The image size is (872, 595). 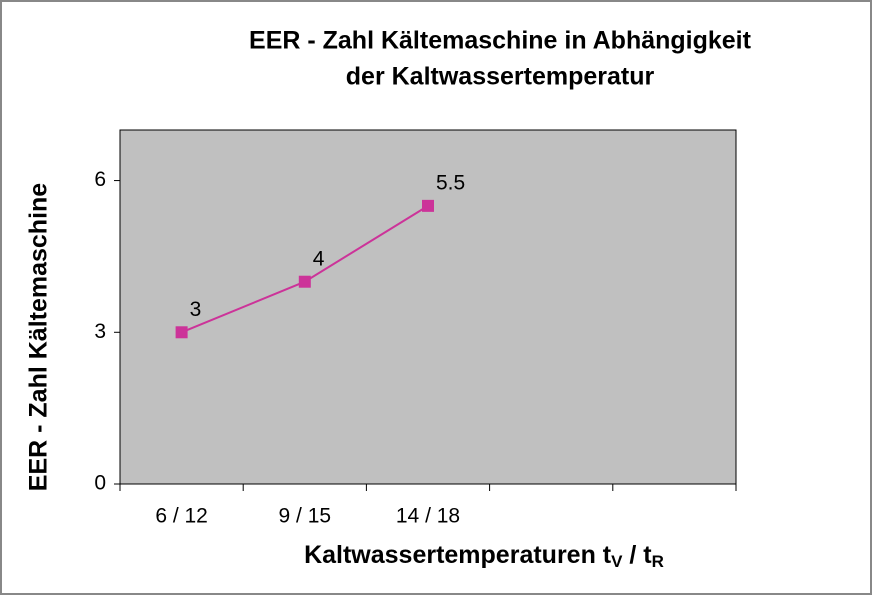 I want to click on chart-title: der Kaltwassertemperatur, so click(x=500, y=77).